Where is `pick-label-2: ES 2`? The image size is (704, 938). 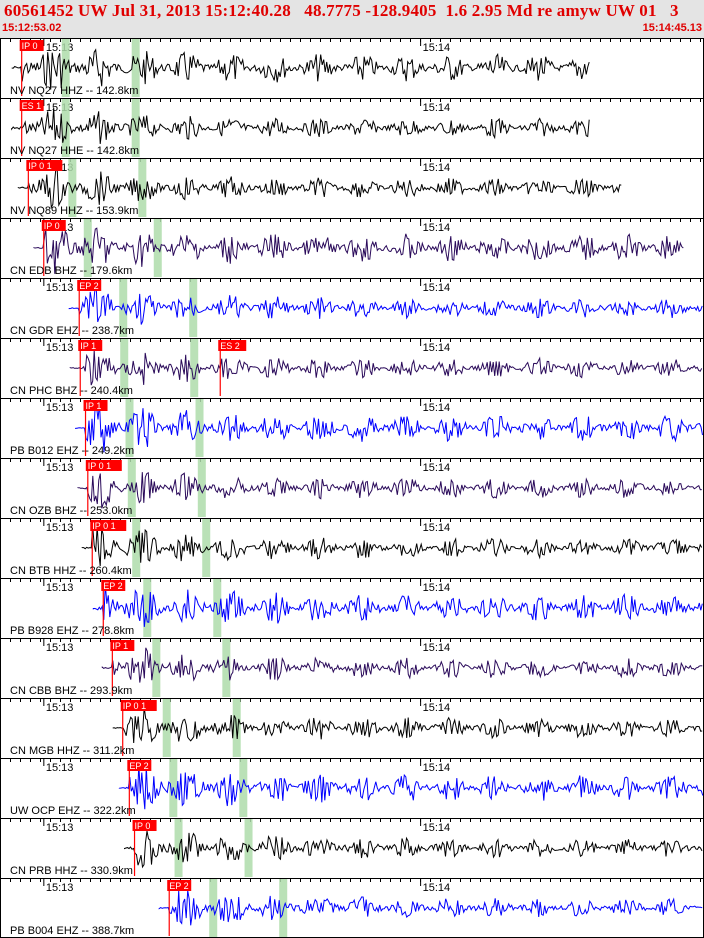
pick-label-2: ES 2 is located at coordinates (230, 346).